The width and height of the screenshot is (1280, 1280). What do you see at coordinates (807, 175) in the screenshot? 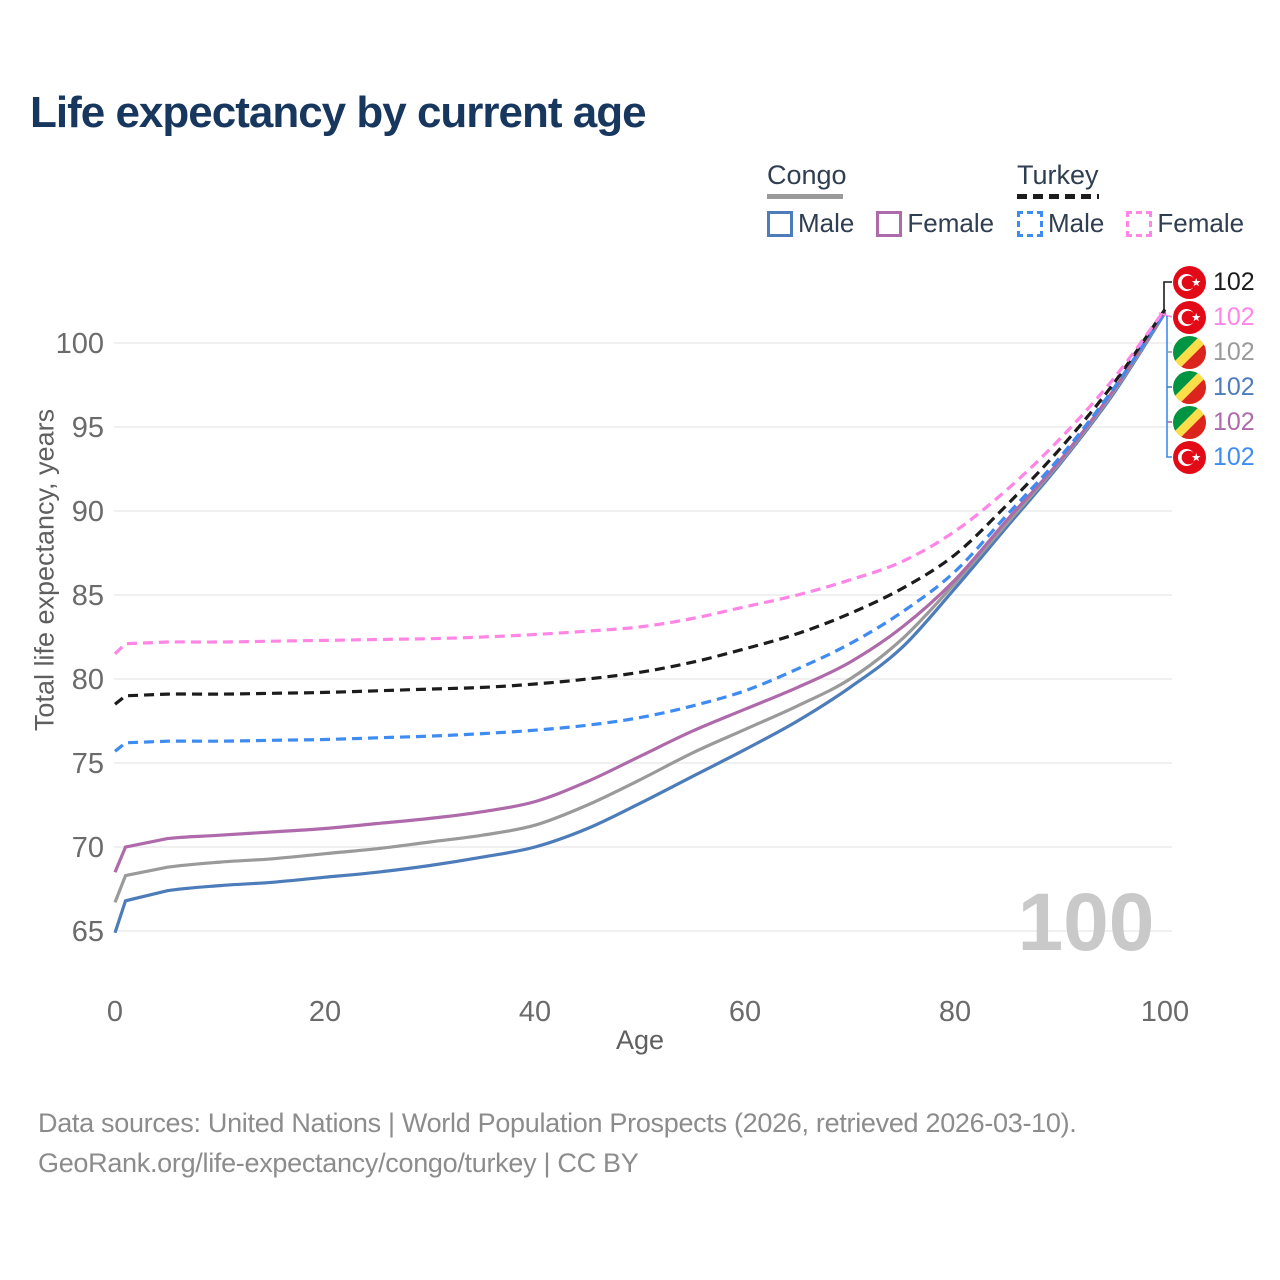
I see `legend-congo-label: Congo` at bounding box center [807, 175].